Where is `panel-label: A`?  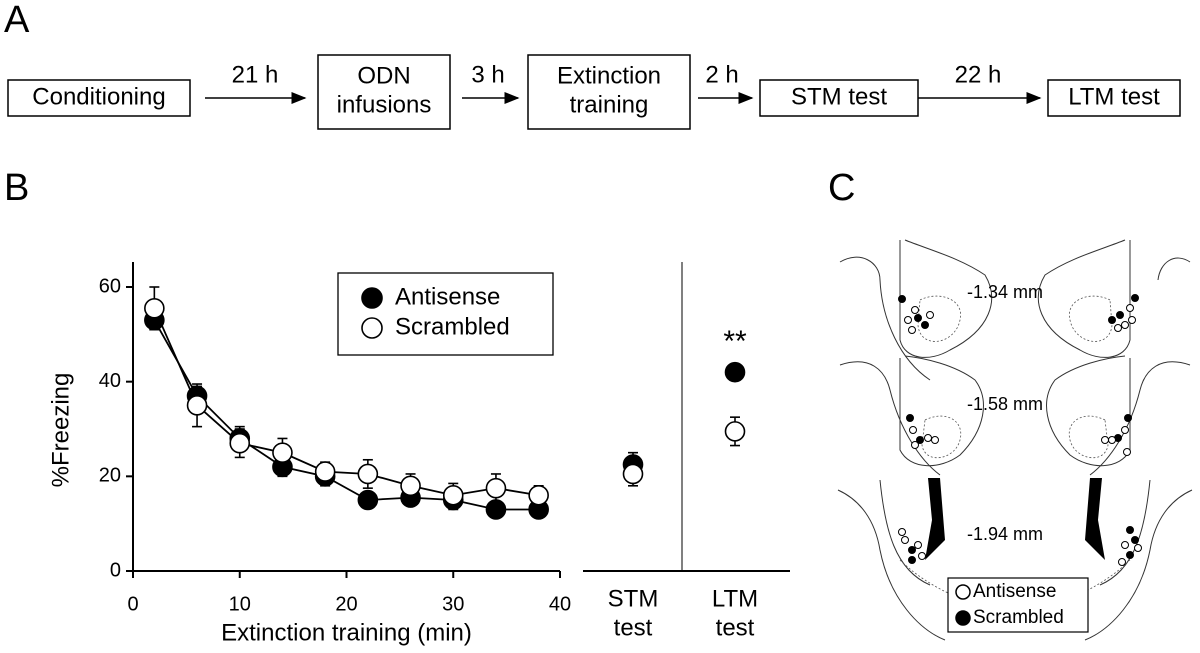
panel-label: A is located at coordinates (17, 20).